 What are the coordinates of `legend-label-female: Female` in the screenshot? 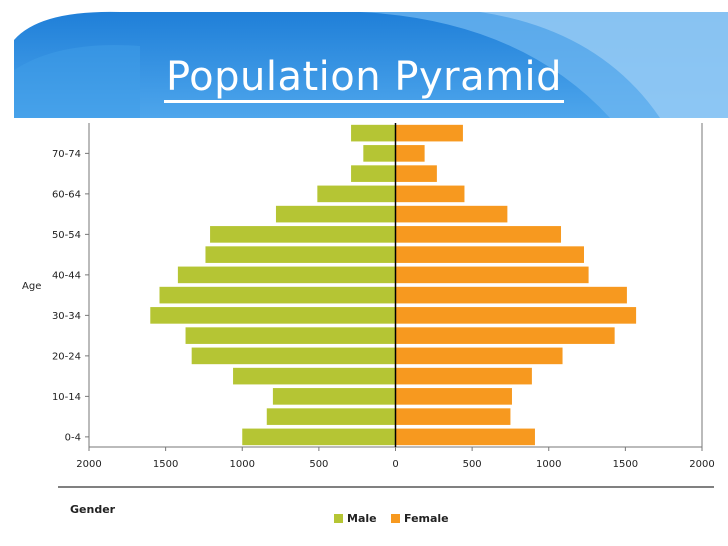 It's located at (426, 518).